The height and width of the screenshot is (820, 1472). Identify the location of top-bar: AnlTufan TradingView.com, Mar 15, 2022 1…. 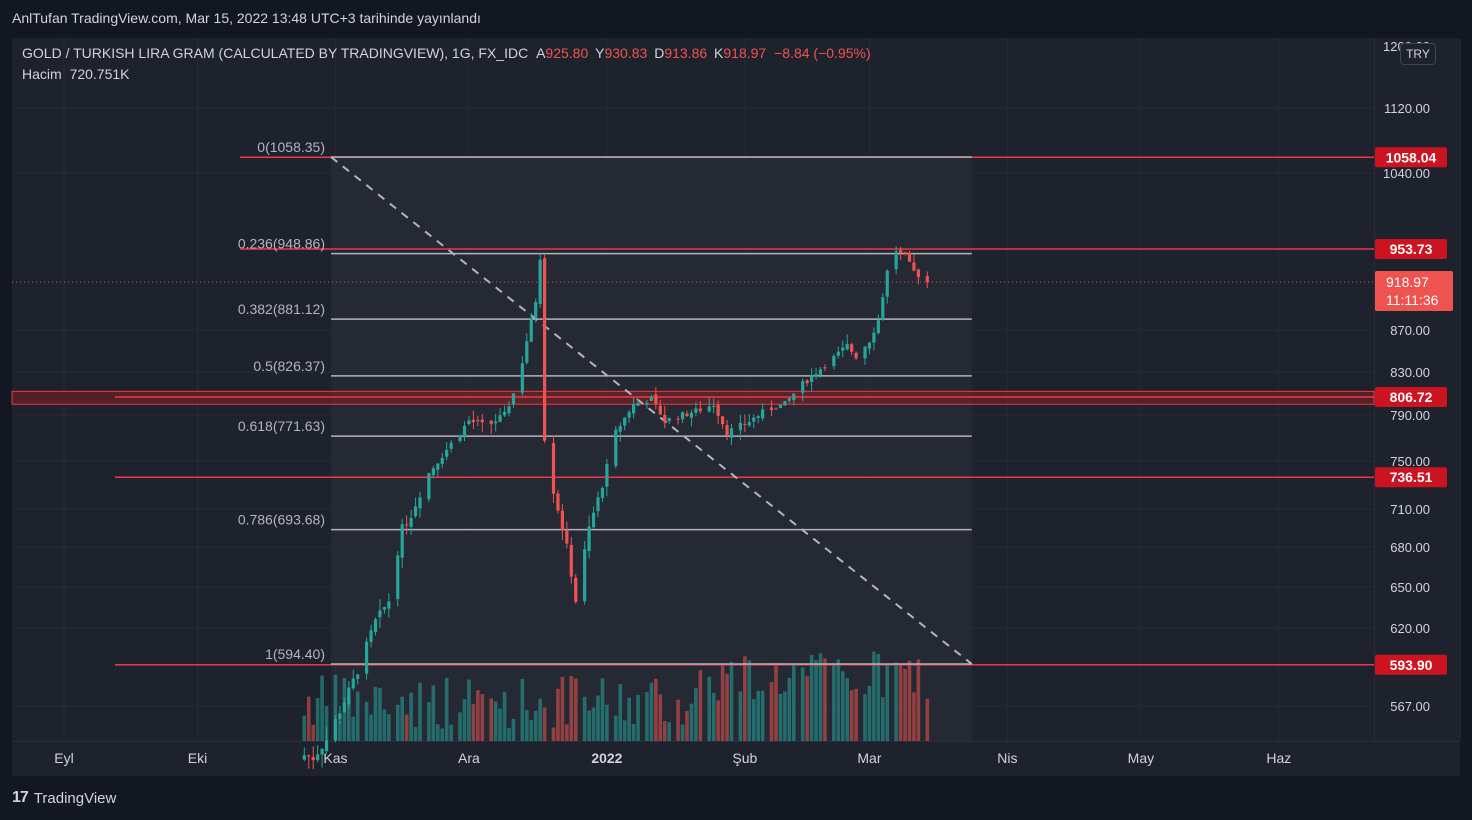
(736, 19).